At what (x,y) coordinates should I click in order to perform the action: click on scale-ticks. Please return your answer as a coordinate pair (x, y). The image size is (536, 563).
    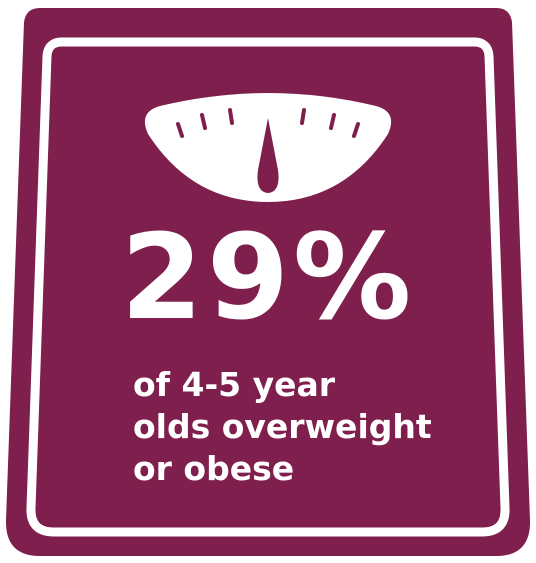
    Looking at the image, I should click on (268, 123).